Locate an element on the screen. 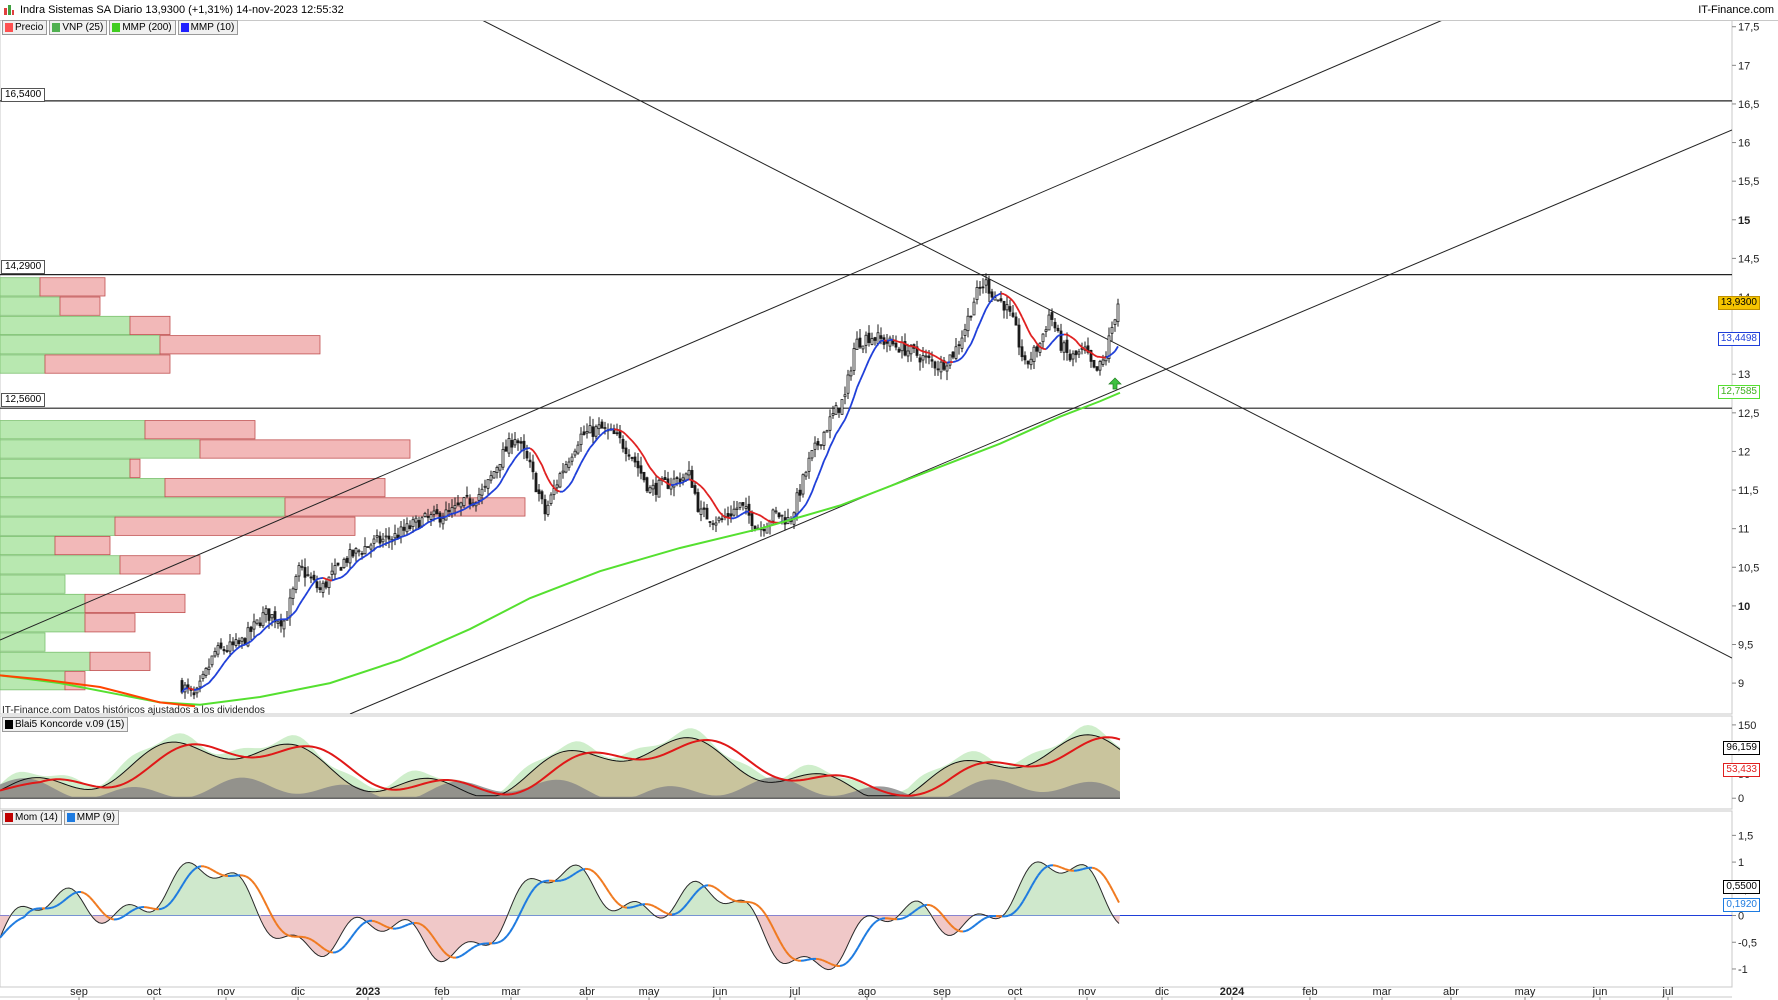  price-ytick-label: 17,5 is located at coordinates (1748, 28).